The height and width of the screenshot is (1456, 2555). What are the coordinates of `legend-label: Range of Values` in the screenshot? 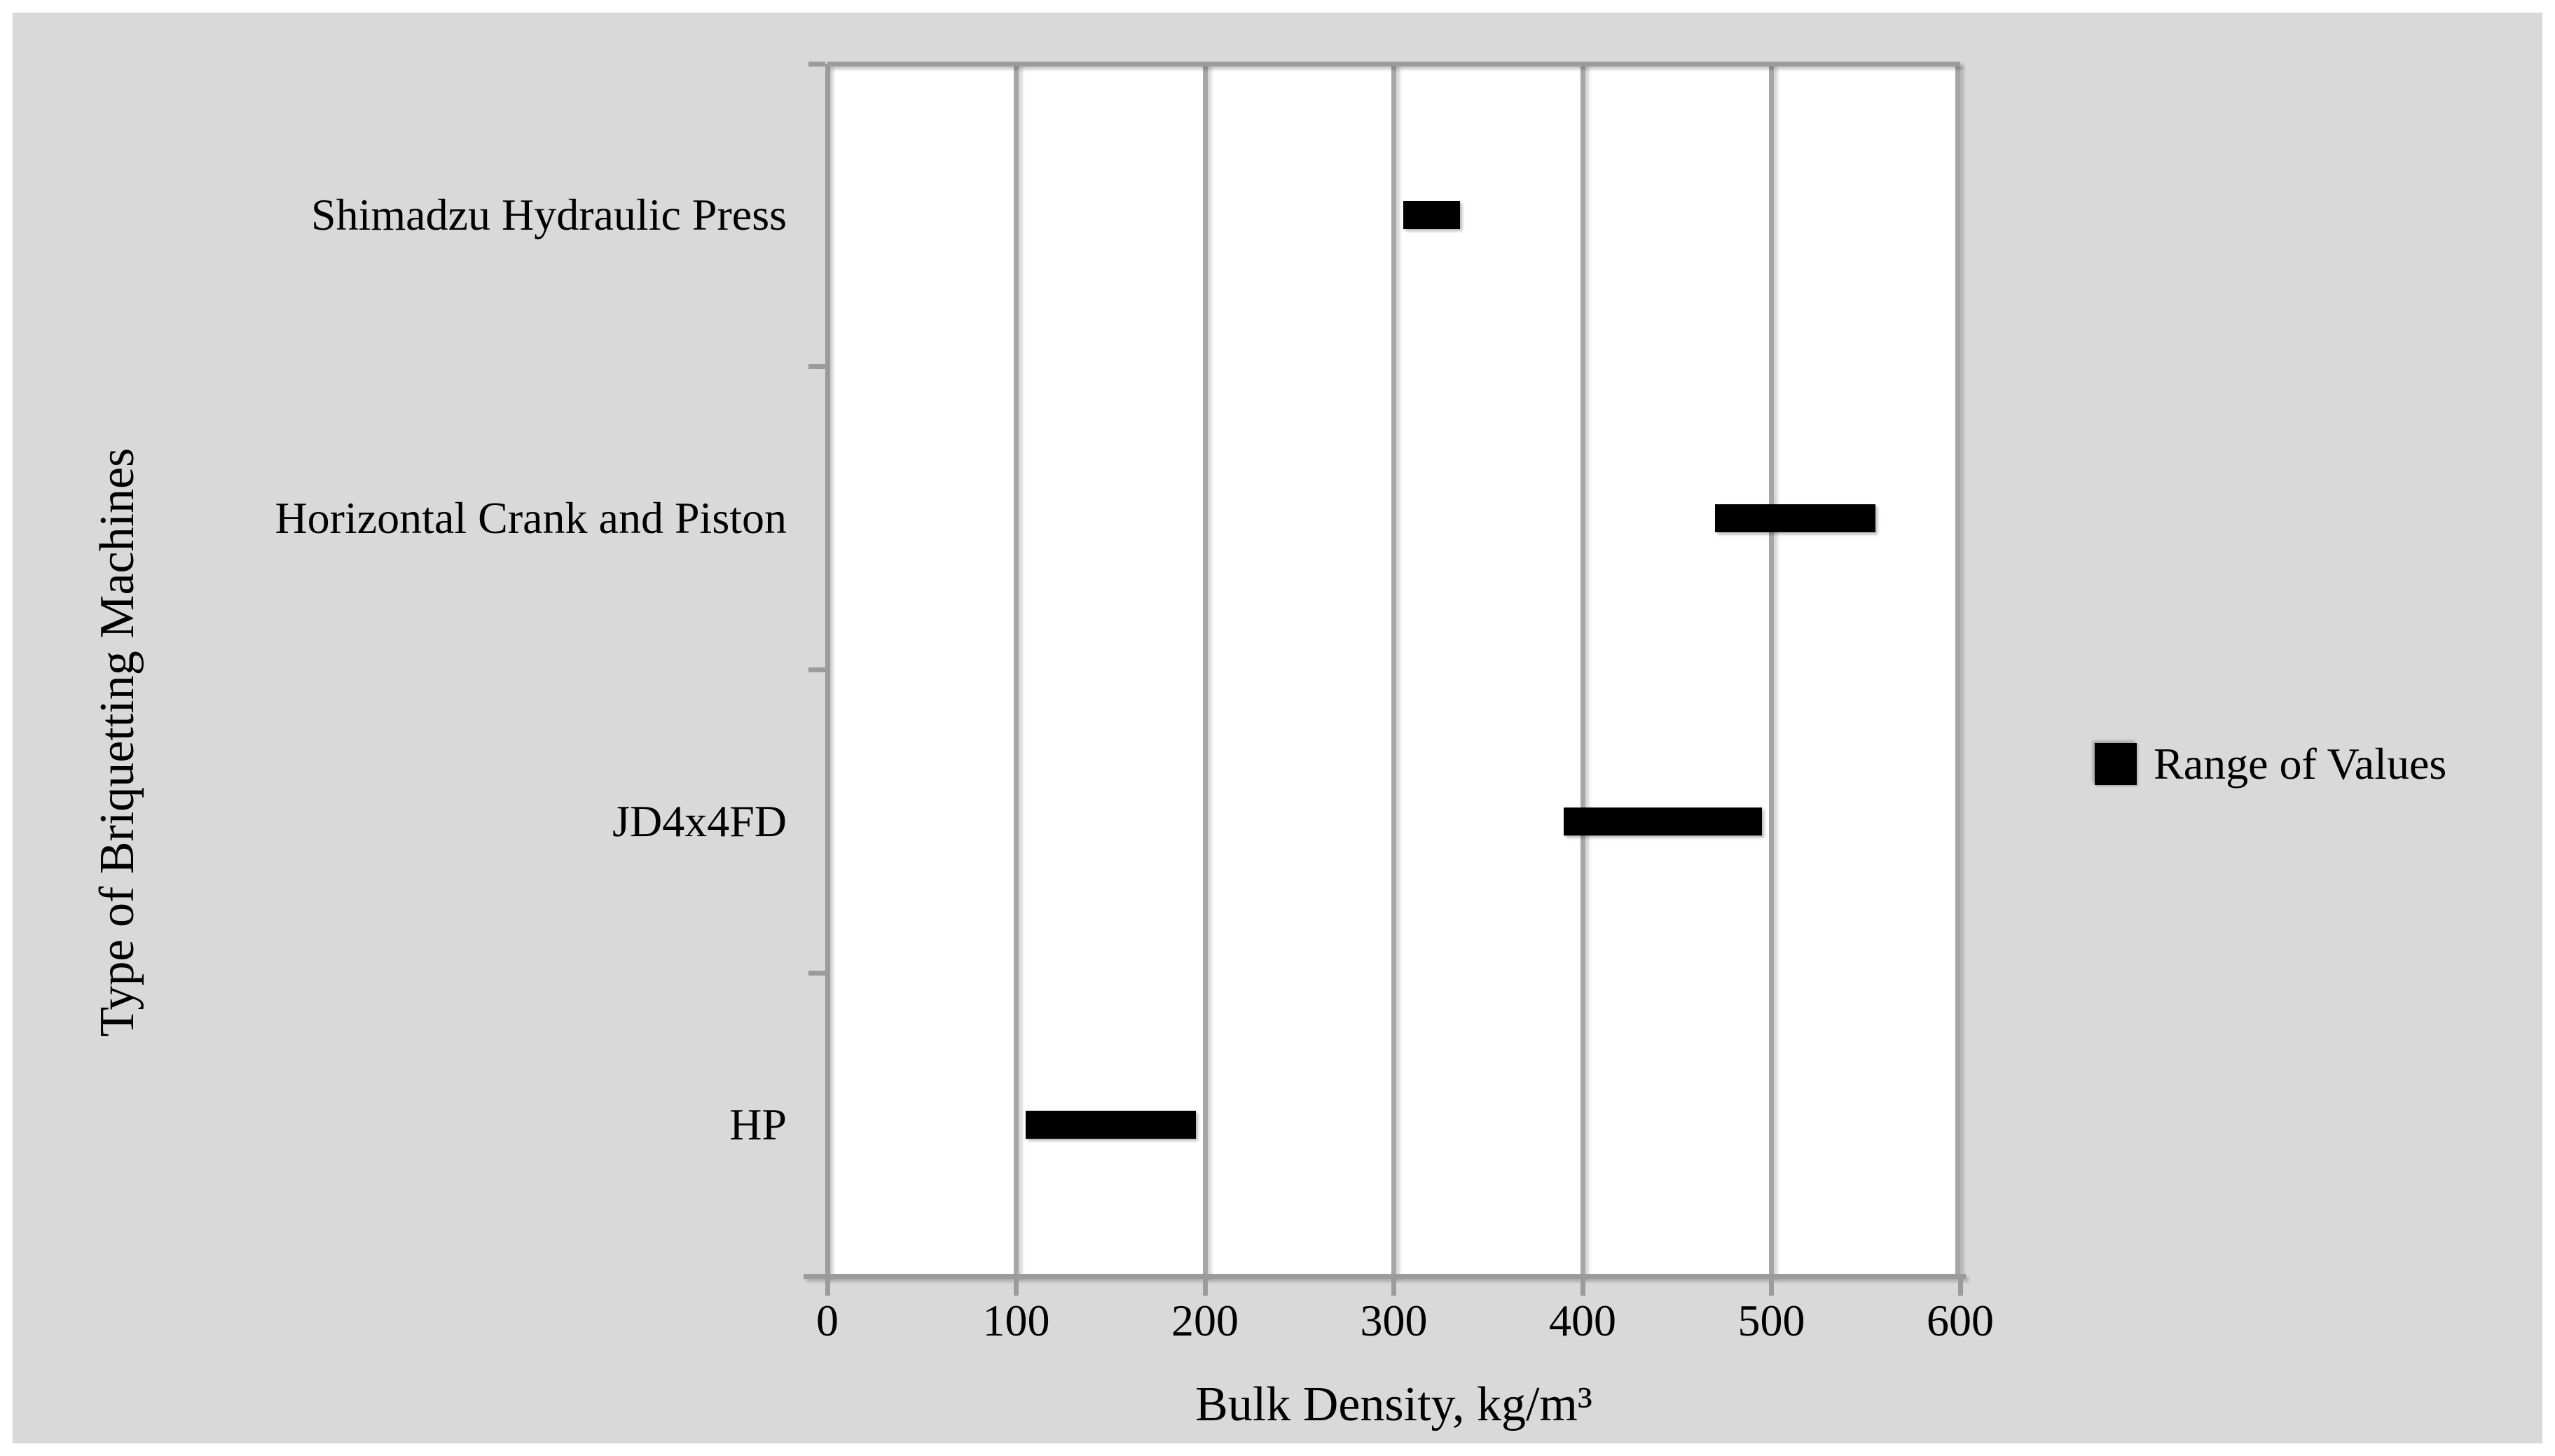 It's located at (2300, 764).